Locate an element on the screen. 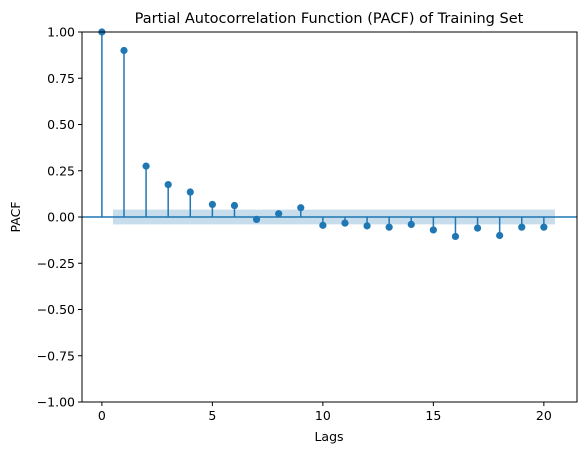  x-tick-label: 10 is located at coordinates (323, 415).